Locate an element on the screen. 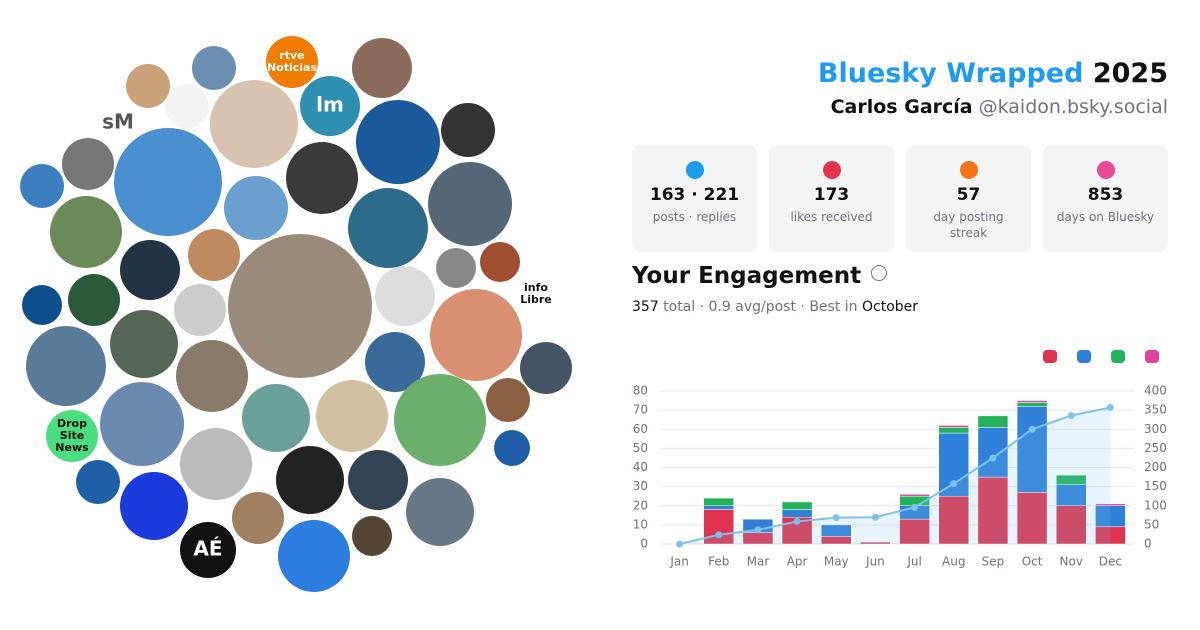 Image resolution: width=1200 pixels, height=630 pixels. y2-tick-label: 400 is located at coordinates (1155, 391).